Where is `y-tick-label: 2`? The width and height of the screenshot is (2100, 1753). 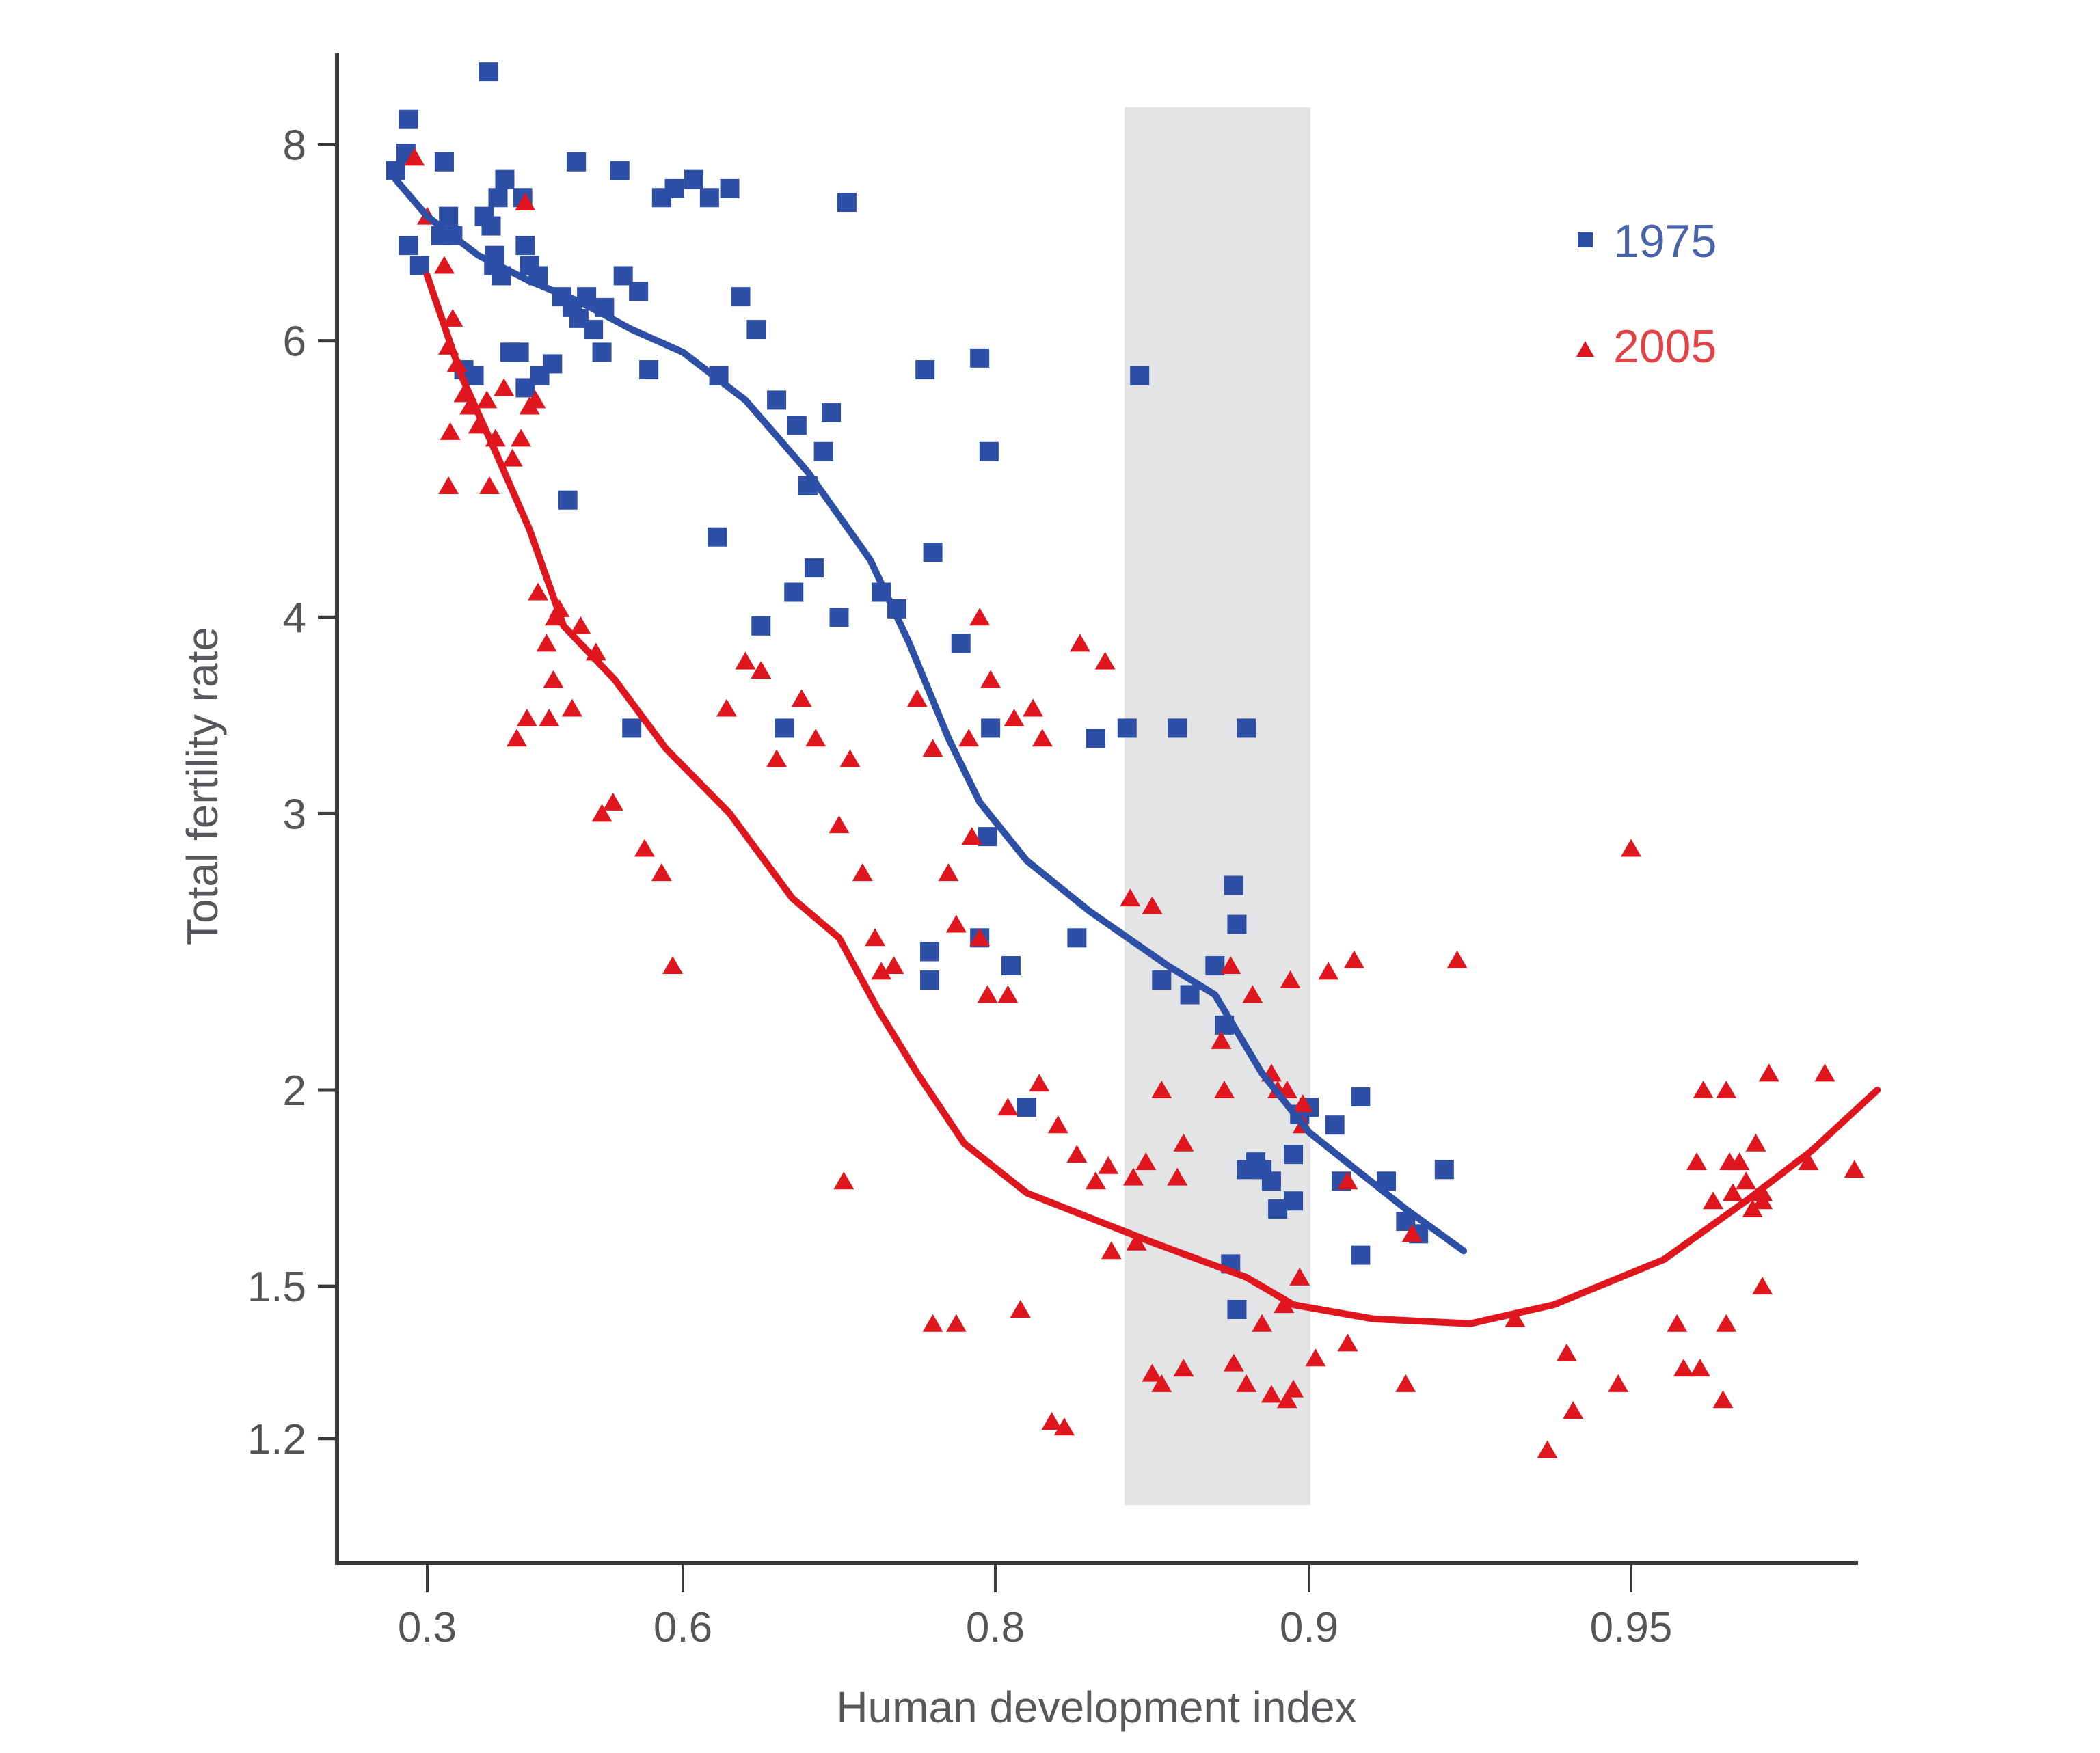 y-tick-label: 2 is located at coordinates (294, 1091).